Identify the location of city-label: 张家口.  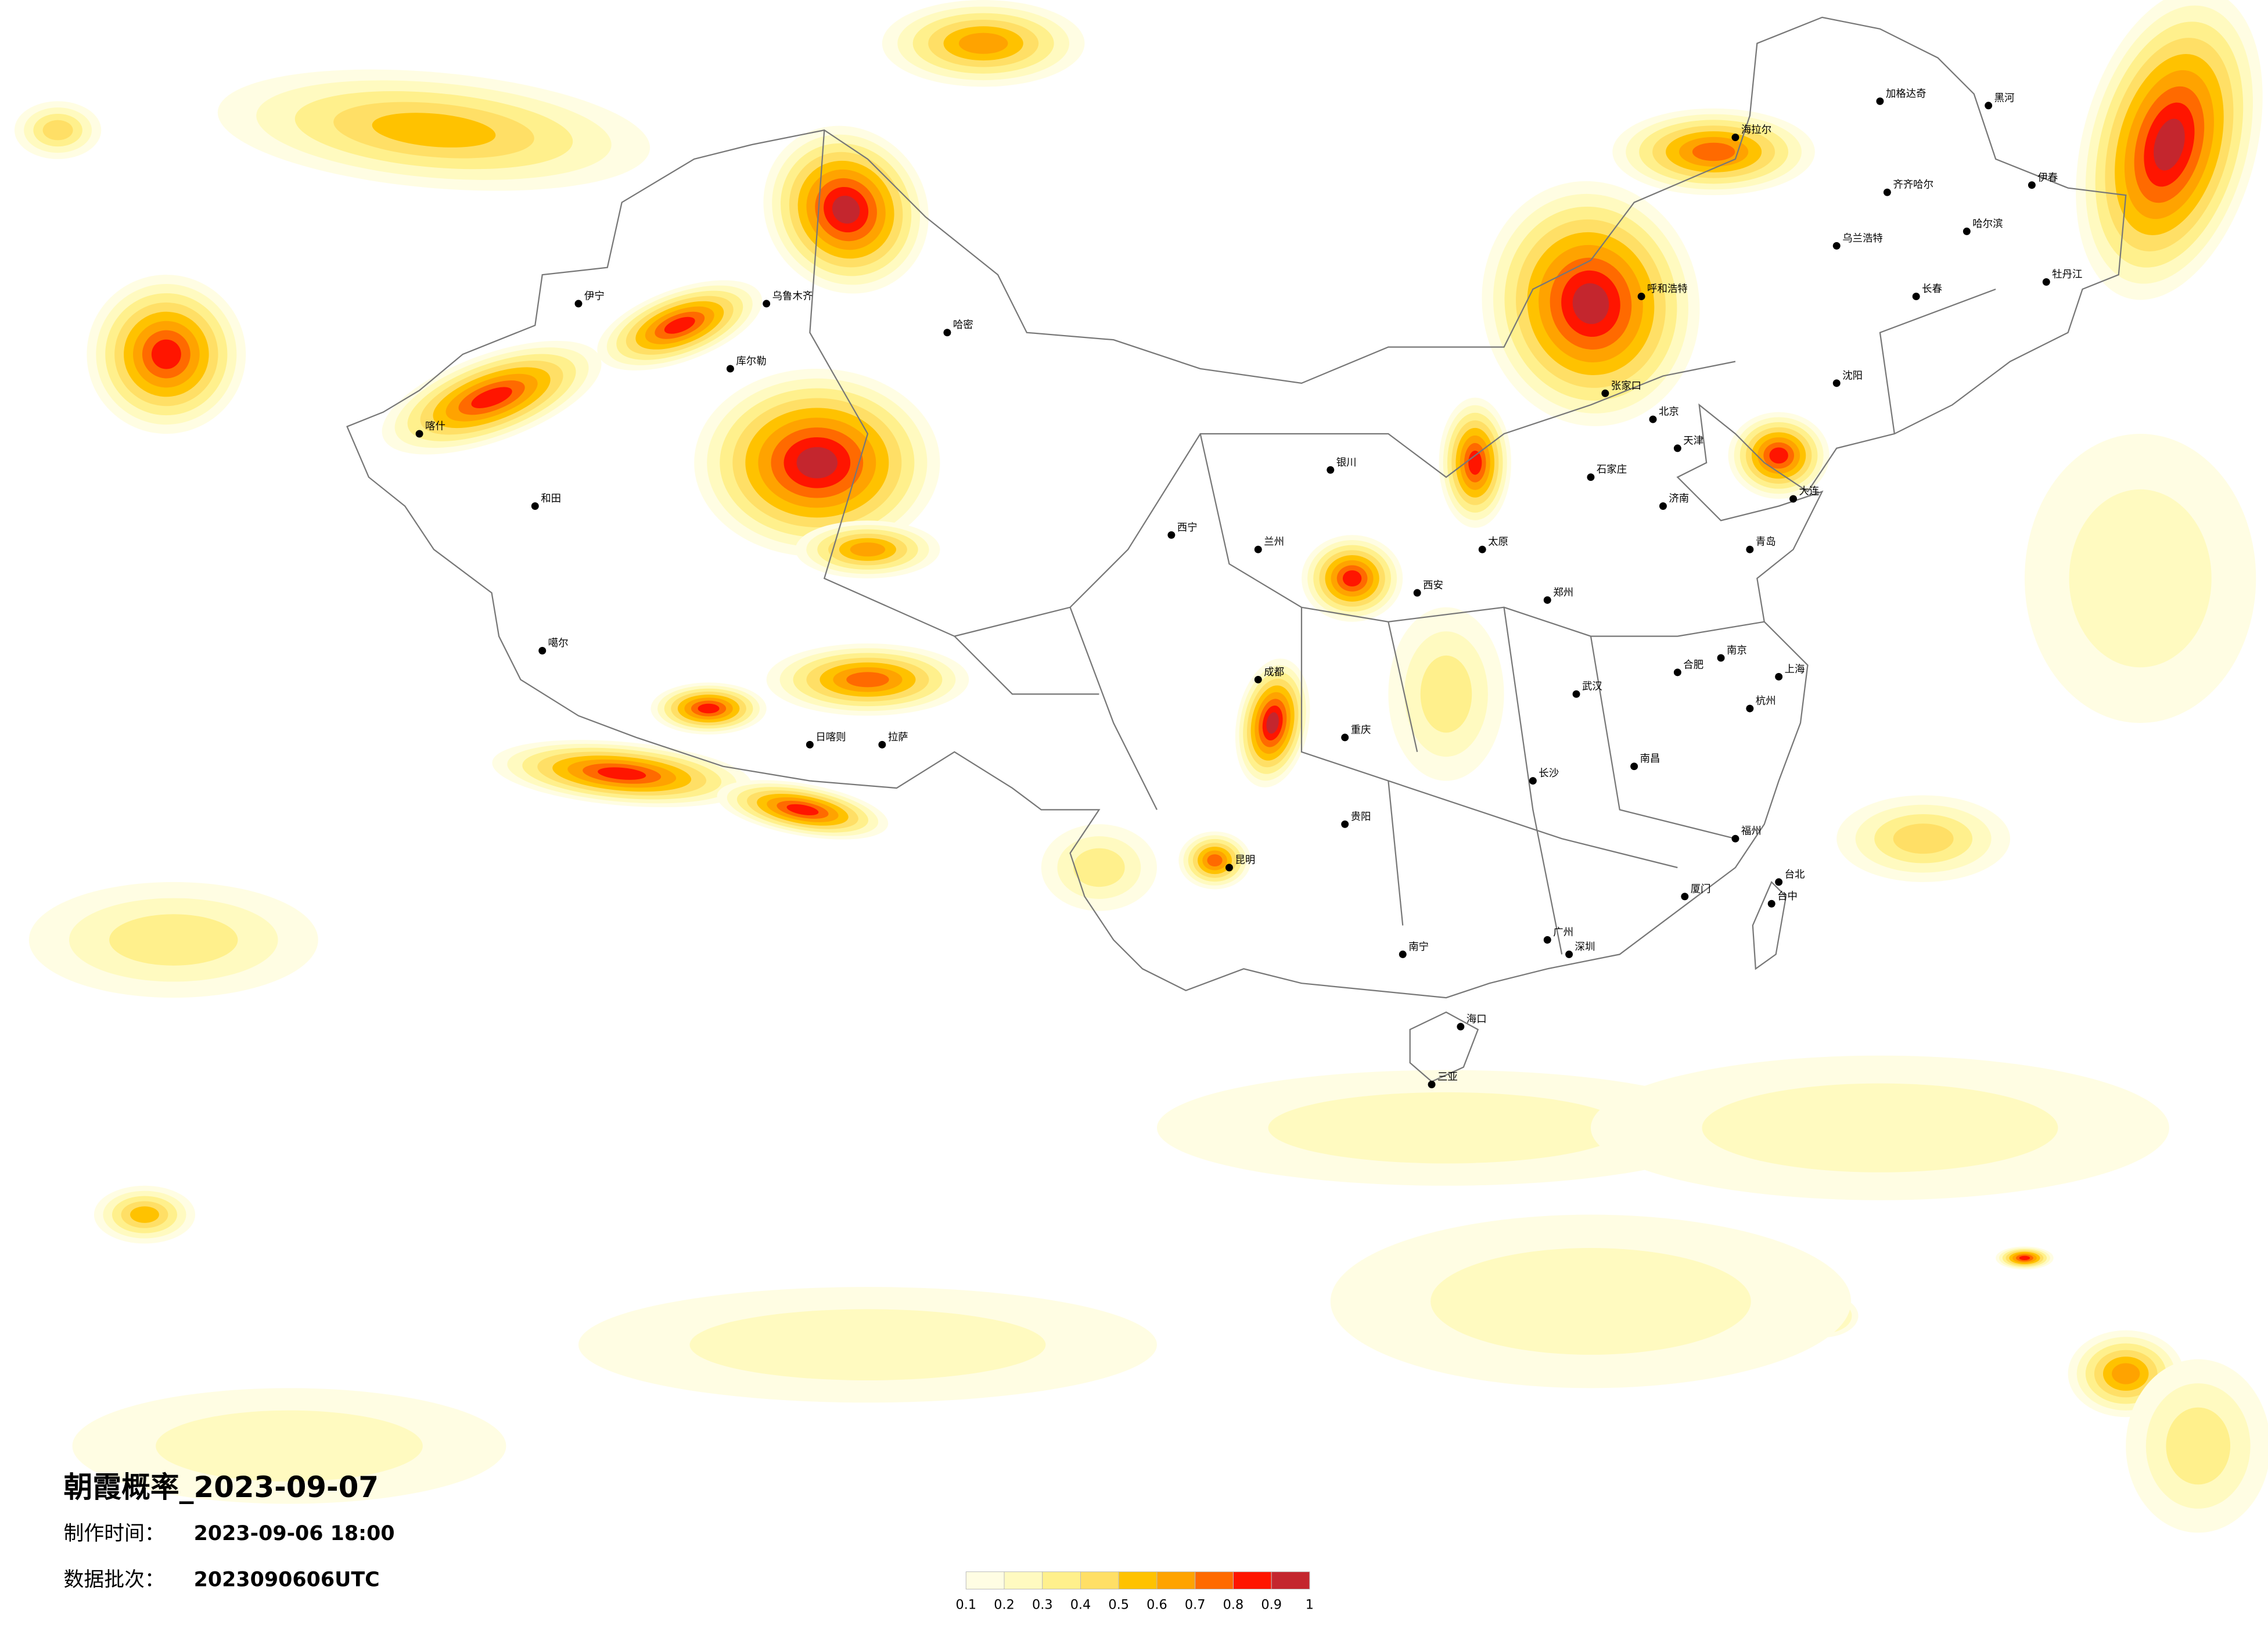
(1626, 386).